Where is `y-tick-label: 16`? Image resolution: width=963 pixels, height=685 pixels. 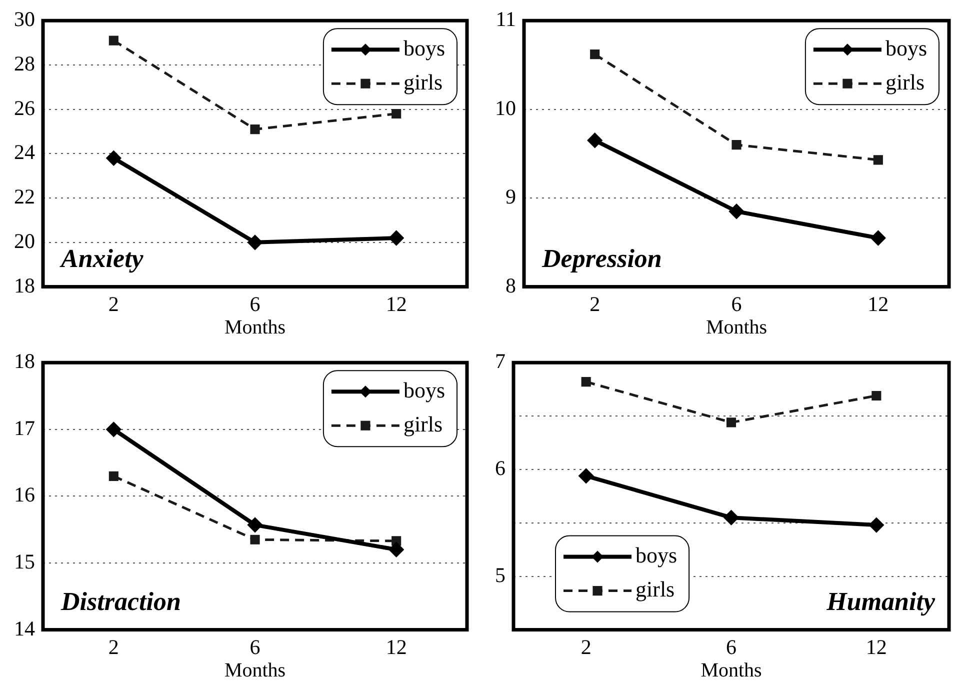
y-tick-label: 16 is located at coordinates (24, 494).